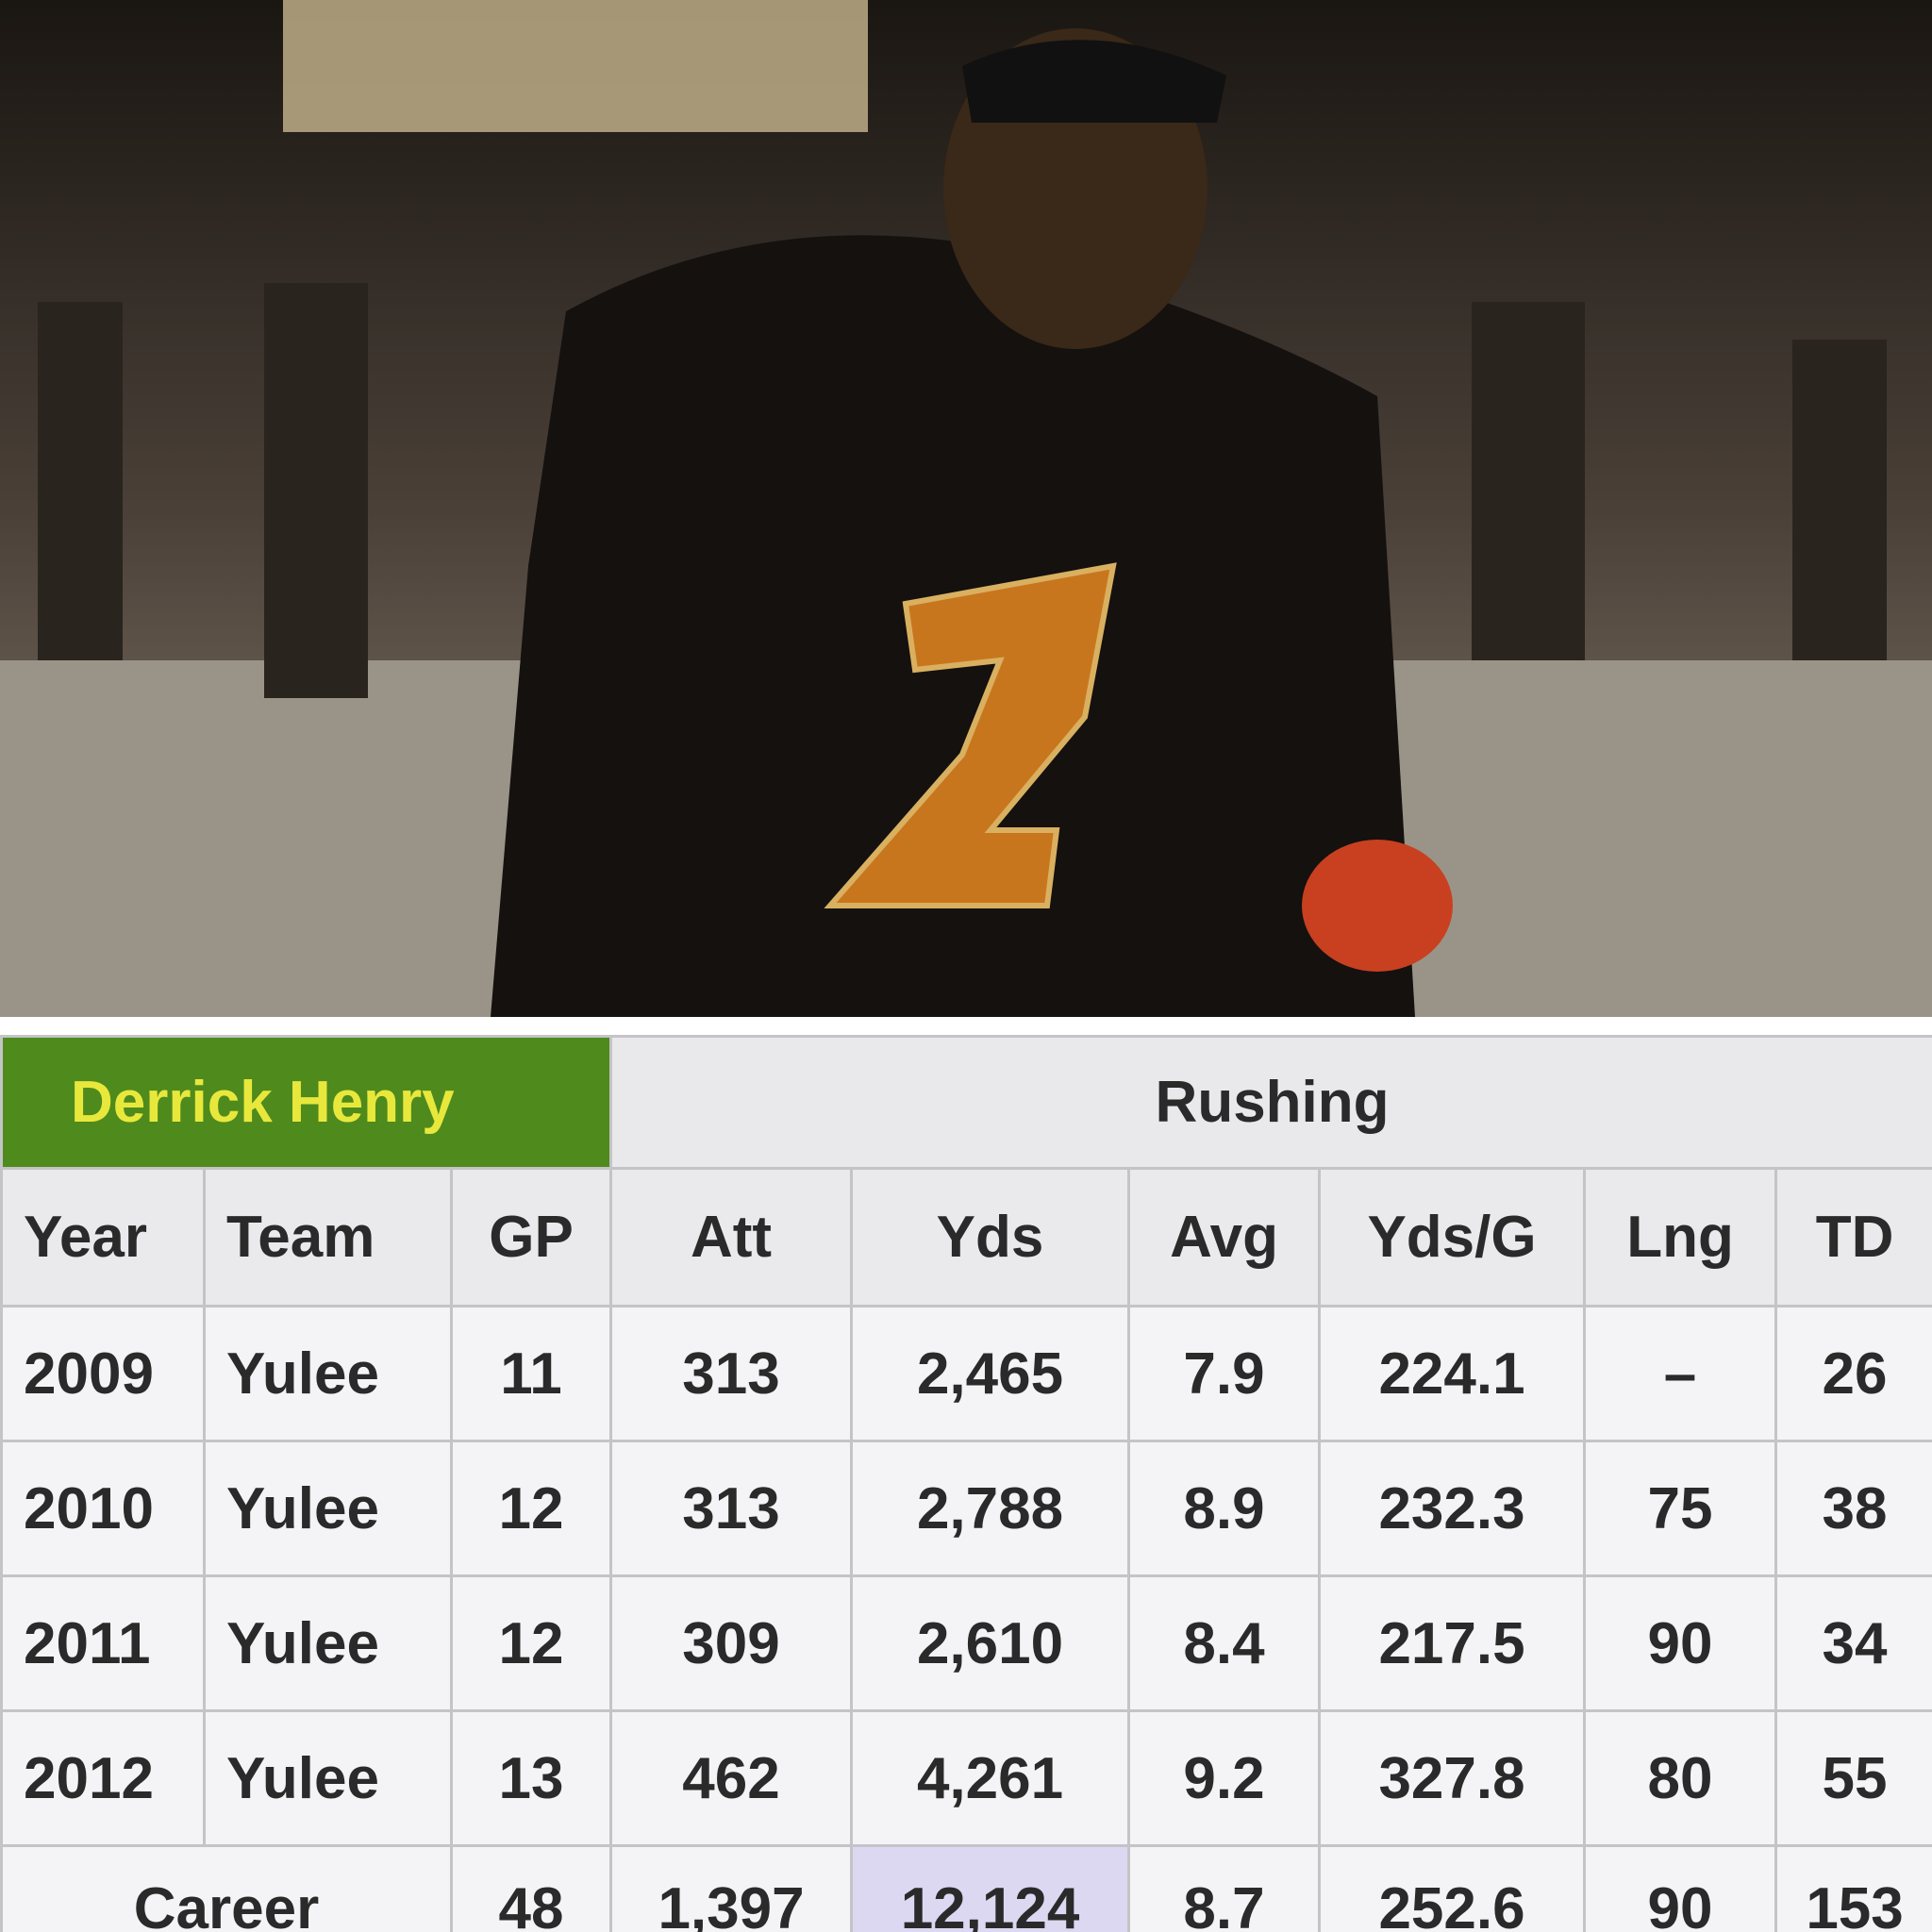 The image size is (1932, 1932). I want to click on cell: 2,610, so click(991, 1643).